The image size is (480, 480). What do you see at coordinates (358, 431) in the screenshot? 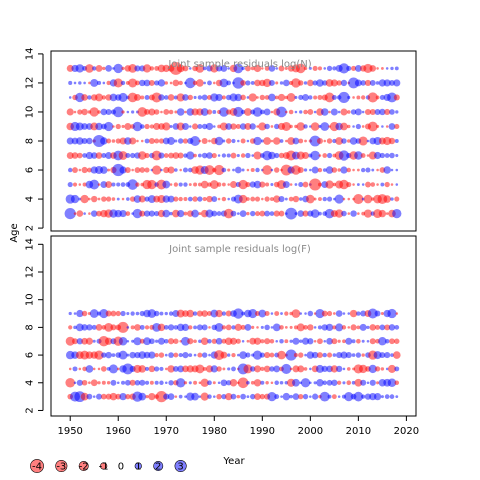
I see `x-tick-label: 2010` at bounding box center [358, 431].